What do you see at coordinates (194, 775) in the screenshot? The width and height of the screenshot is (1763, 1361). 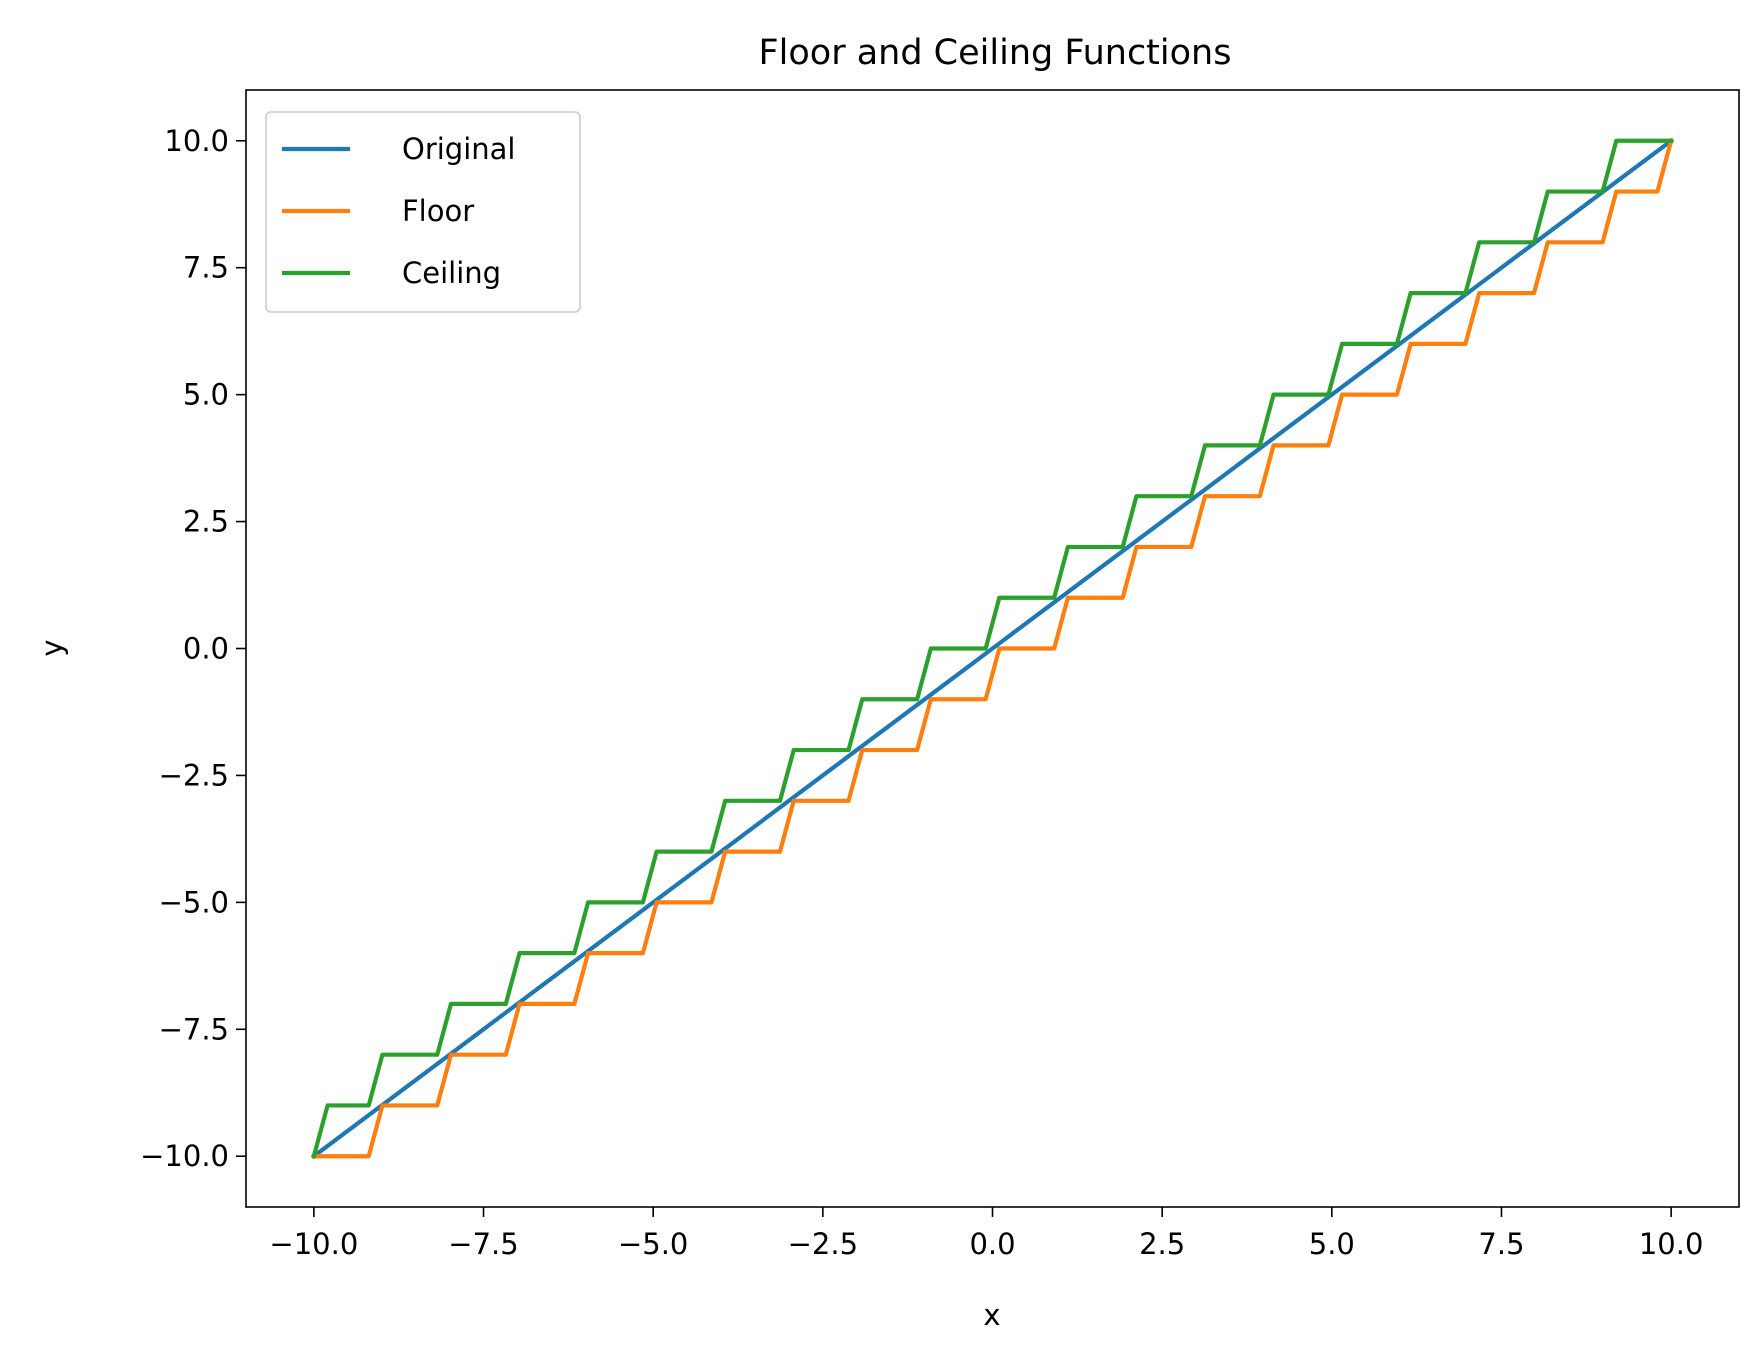 I see `y-tick-label: −2.5` at bounding box center [194, 775].